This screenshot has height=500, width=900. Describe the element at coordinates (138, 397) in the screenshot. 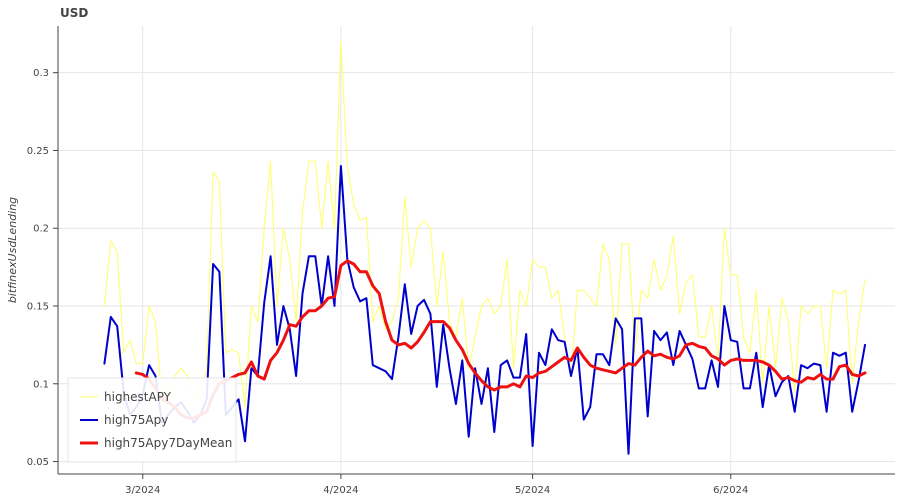

I see `legend-label: highestAPY` at that location.